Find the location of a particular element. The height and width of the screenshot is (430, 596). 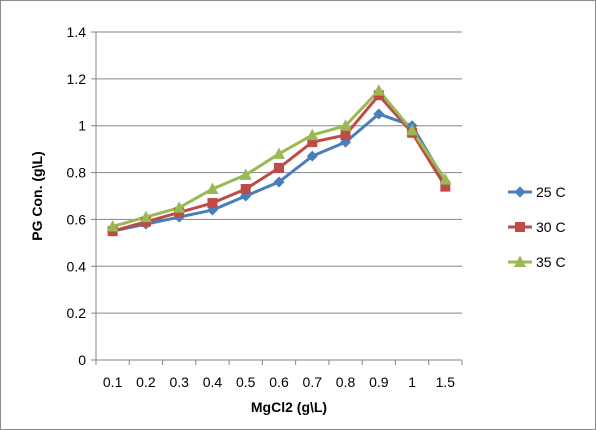

x-tick-label: 0.6 is located at coordinates (279, 382).